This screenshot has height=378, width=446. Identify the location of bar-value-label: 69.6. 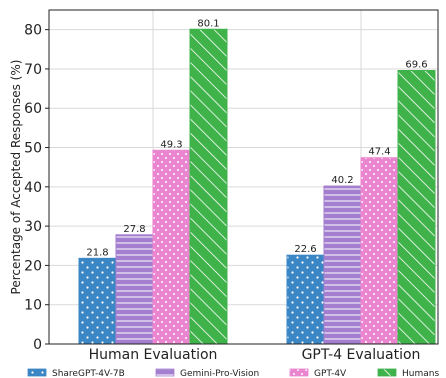
(416, 65).